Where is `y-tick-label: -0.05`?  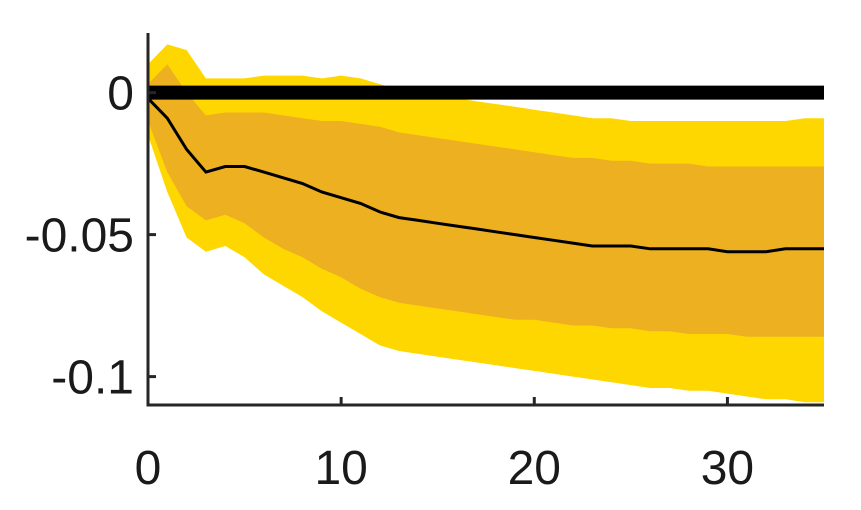
y-tick-label: -0.05 is located at coordinates (79, 236).